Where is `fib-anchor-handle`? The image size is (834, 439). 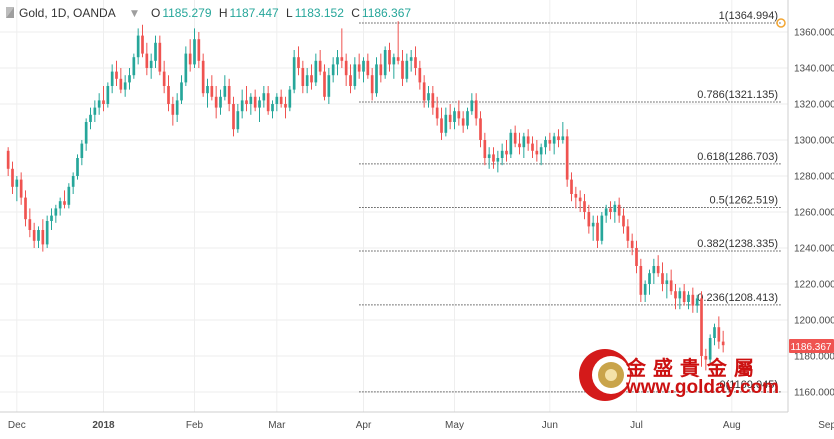 fib-anchor-handle is located at coordinates (781, 23).